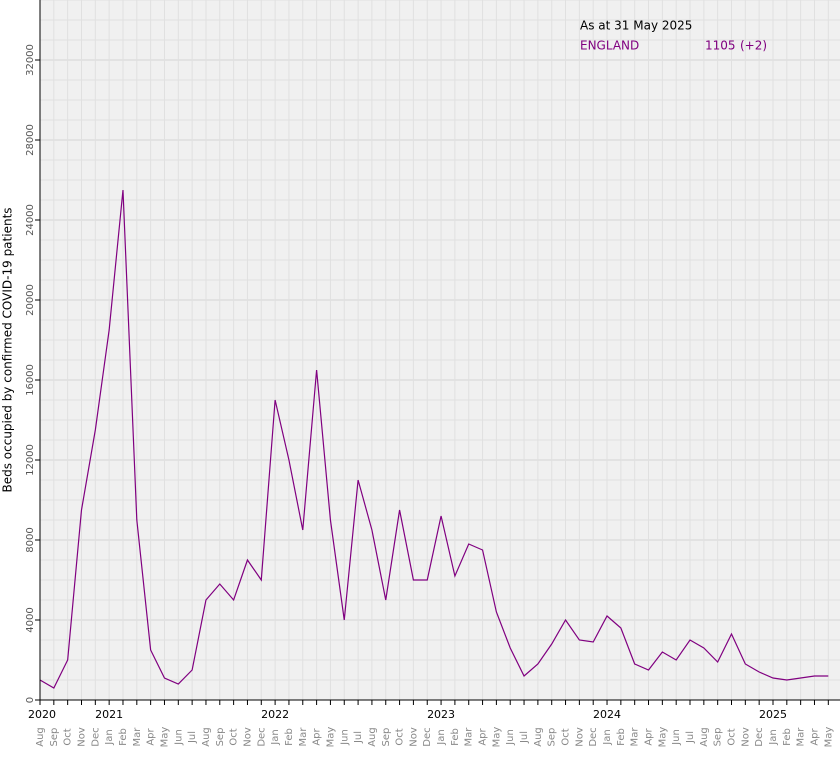  What do you see at coordinates (609, 46) in the screenshot?
I see `legend-name: ENGLAND` at bounding box center [609, 46].